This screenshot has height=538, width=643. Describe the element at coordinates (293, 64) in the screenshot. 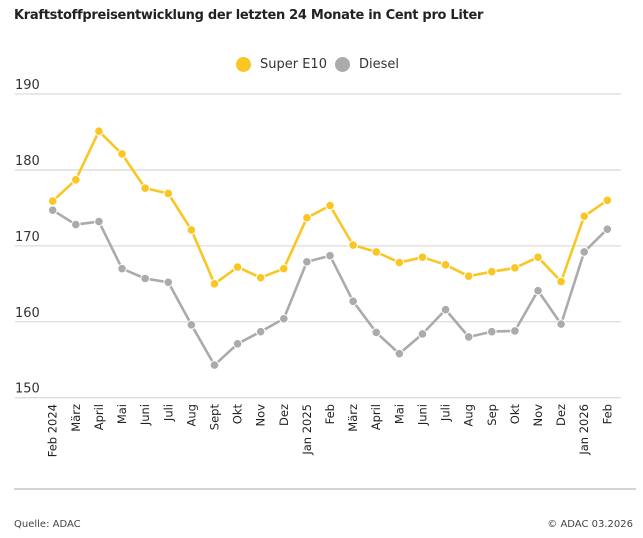

I see `legend-label-super-e10: Super E10` at that location.